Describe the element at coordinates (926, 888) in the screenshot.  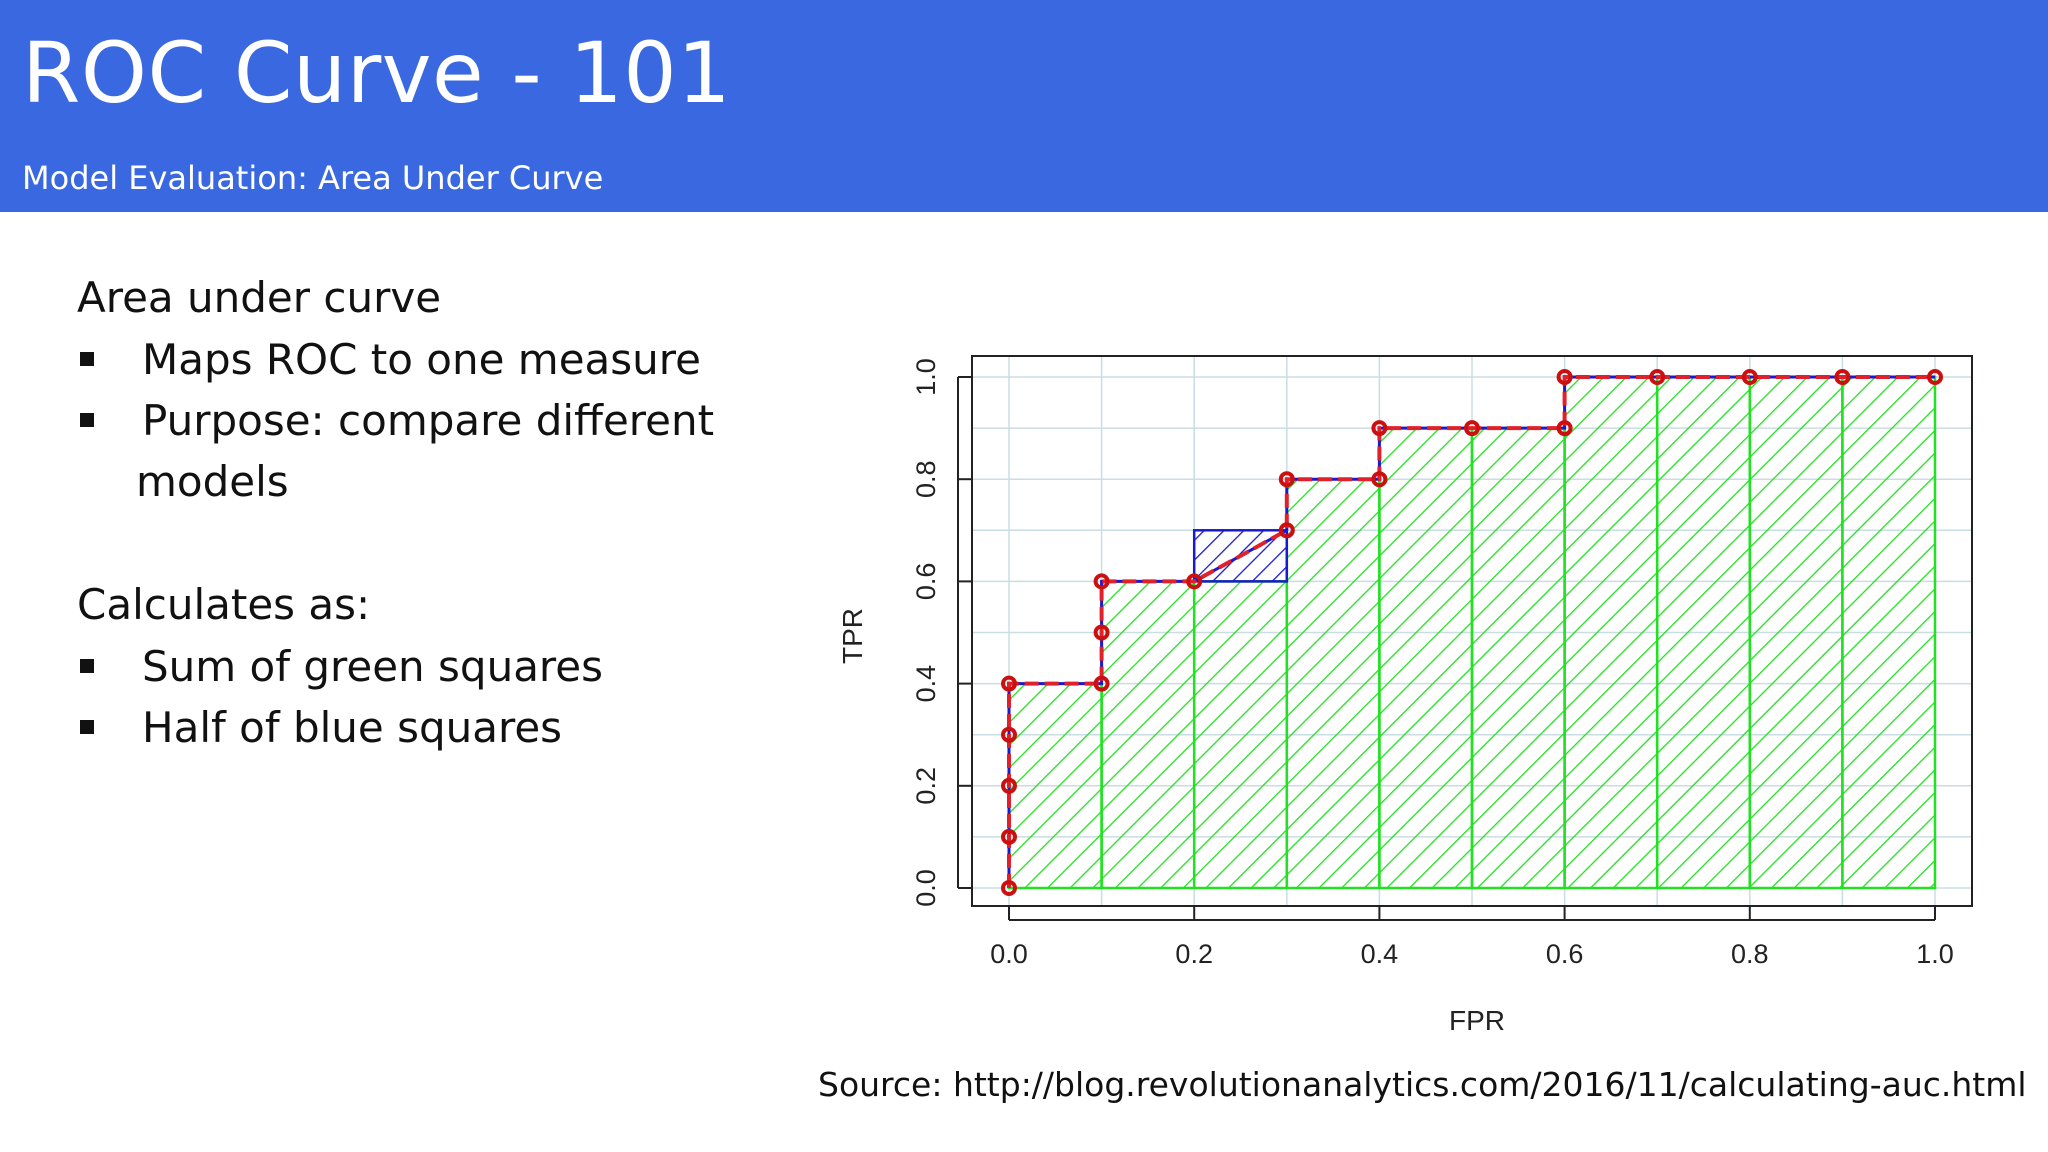
I see `y-tick-label: 0.0` at that location.